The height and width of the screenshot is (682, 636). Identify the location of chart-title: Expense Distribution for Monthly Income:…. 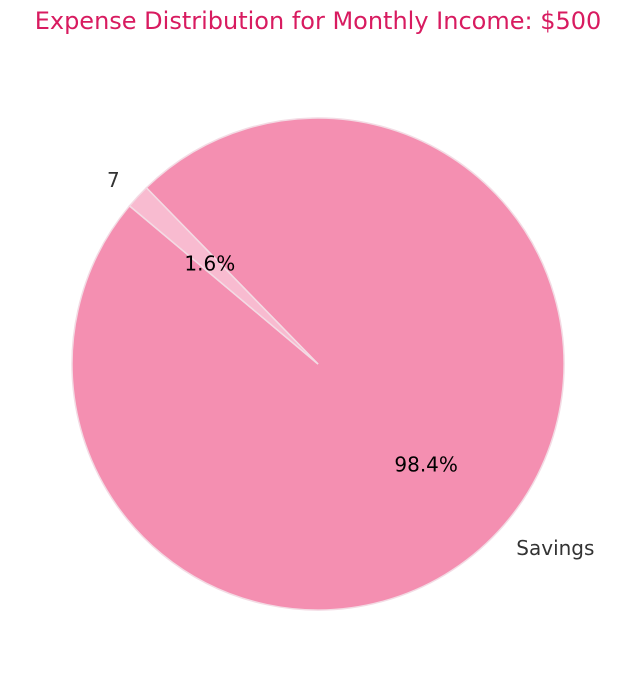
(318, 21).